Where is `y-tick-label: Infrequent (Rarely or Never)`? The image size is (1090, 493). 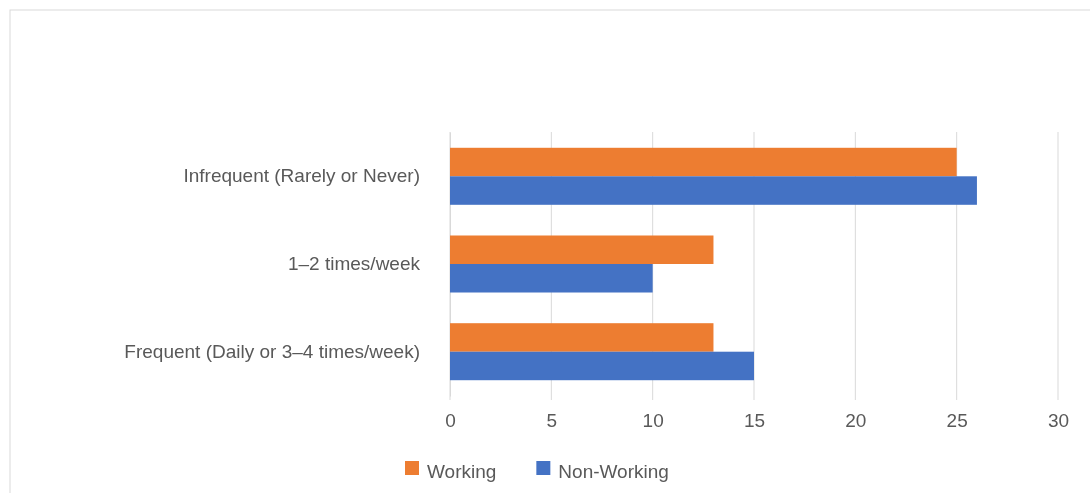
y-tick-label: Infrequent (Rarely or Never) is located at coordinates (301, 176).